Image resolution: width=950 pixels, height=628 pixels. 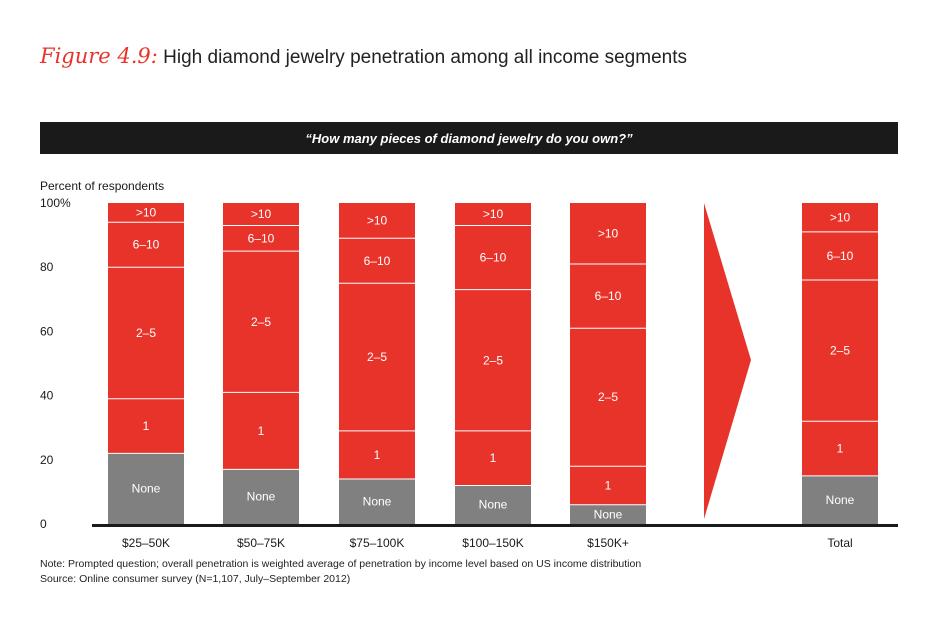 I want to click on category-label: $150K+, so click(x=608, y=543).